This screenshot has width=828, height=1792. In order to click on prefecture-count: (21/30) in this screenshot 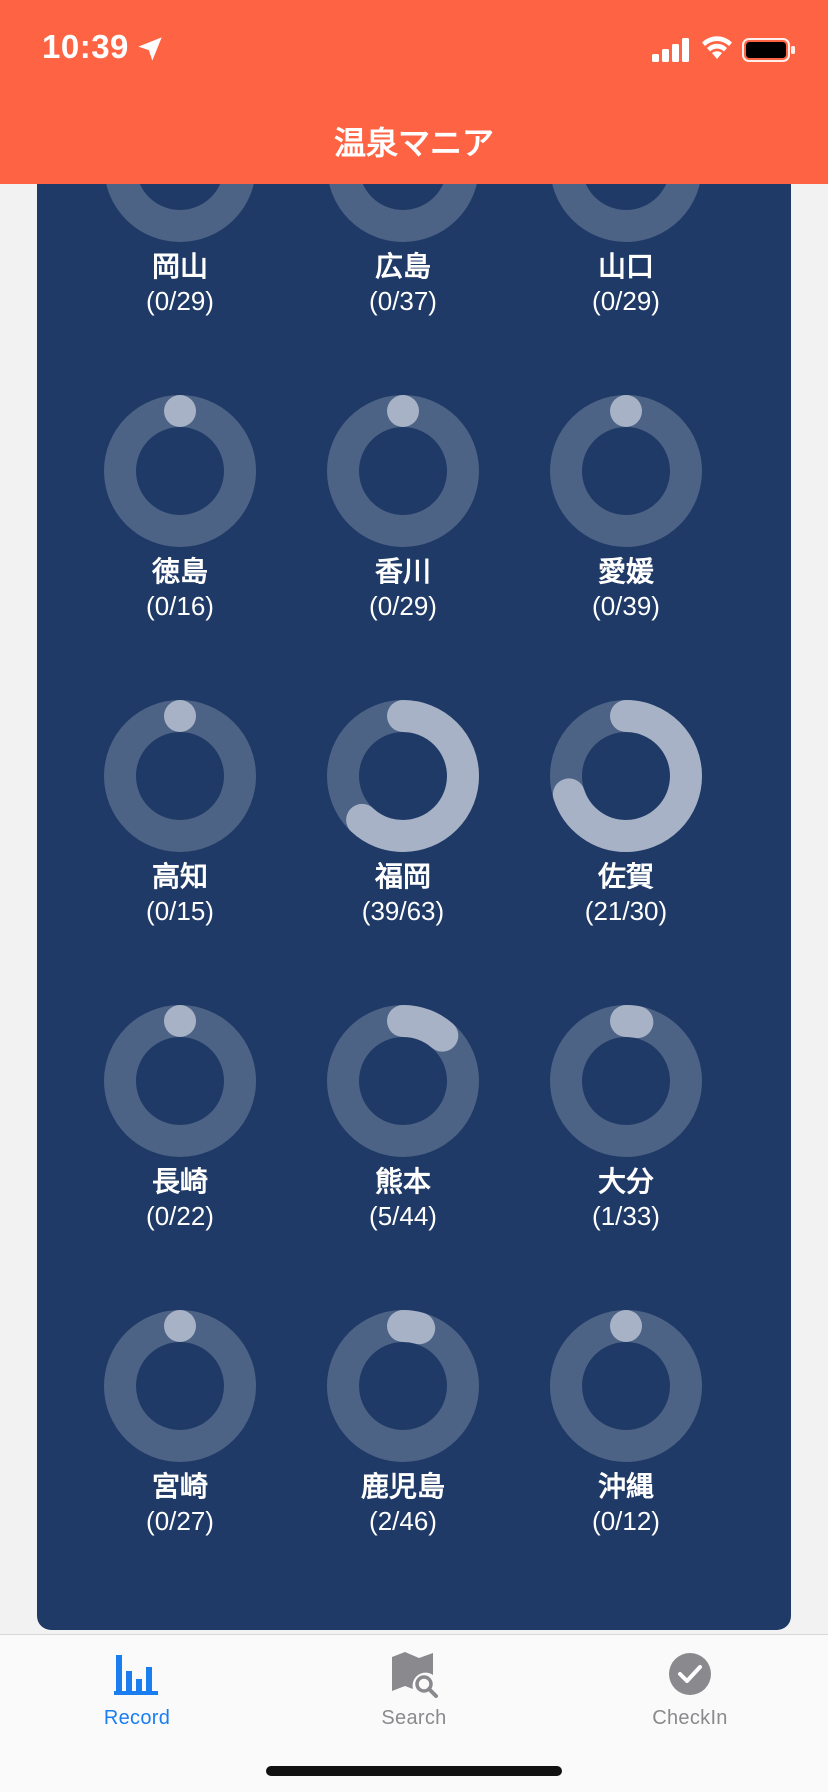, I will do `click(626, 911)`.